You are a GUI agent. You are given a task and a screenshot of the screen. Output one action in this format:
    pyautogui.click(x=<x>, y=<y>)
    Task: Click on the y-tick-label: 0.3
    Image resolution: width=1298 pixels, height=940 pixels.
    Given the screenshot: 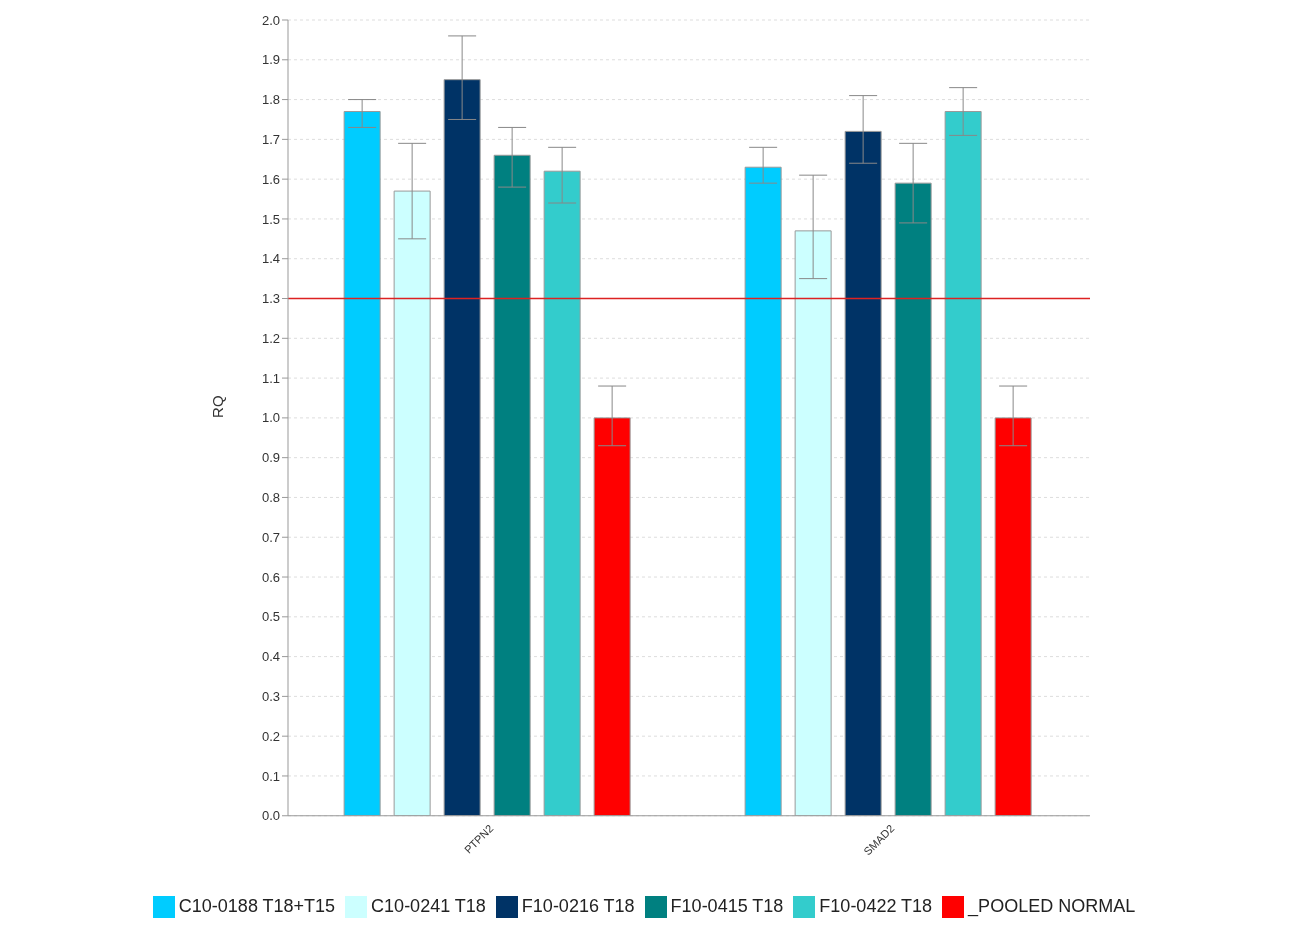 What is the action you would take?
    pyautogui.click(x=270, y=696)
    